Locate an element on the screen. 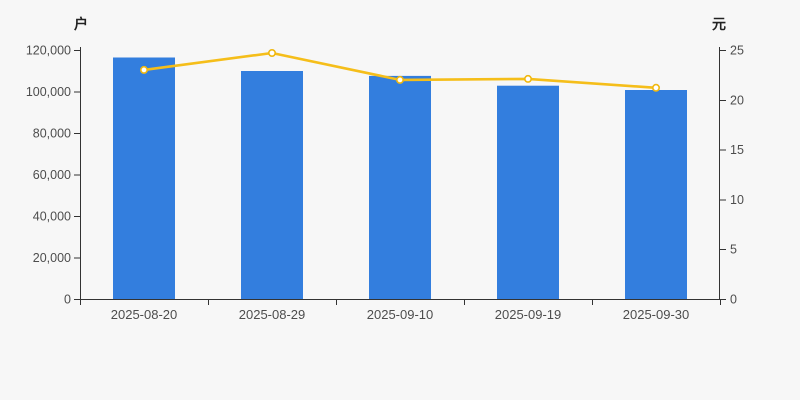  left-axis-tick-label: 80,000 is located at coordinates (52, 134).